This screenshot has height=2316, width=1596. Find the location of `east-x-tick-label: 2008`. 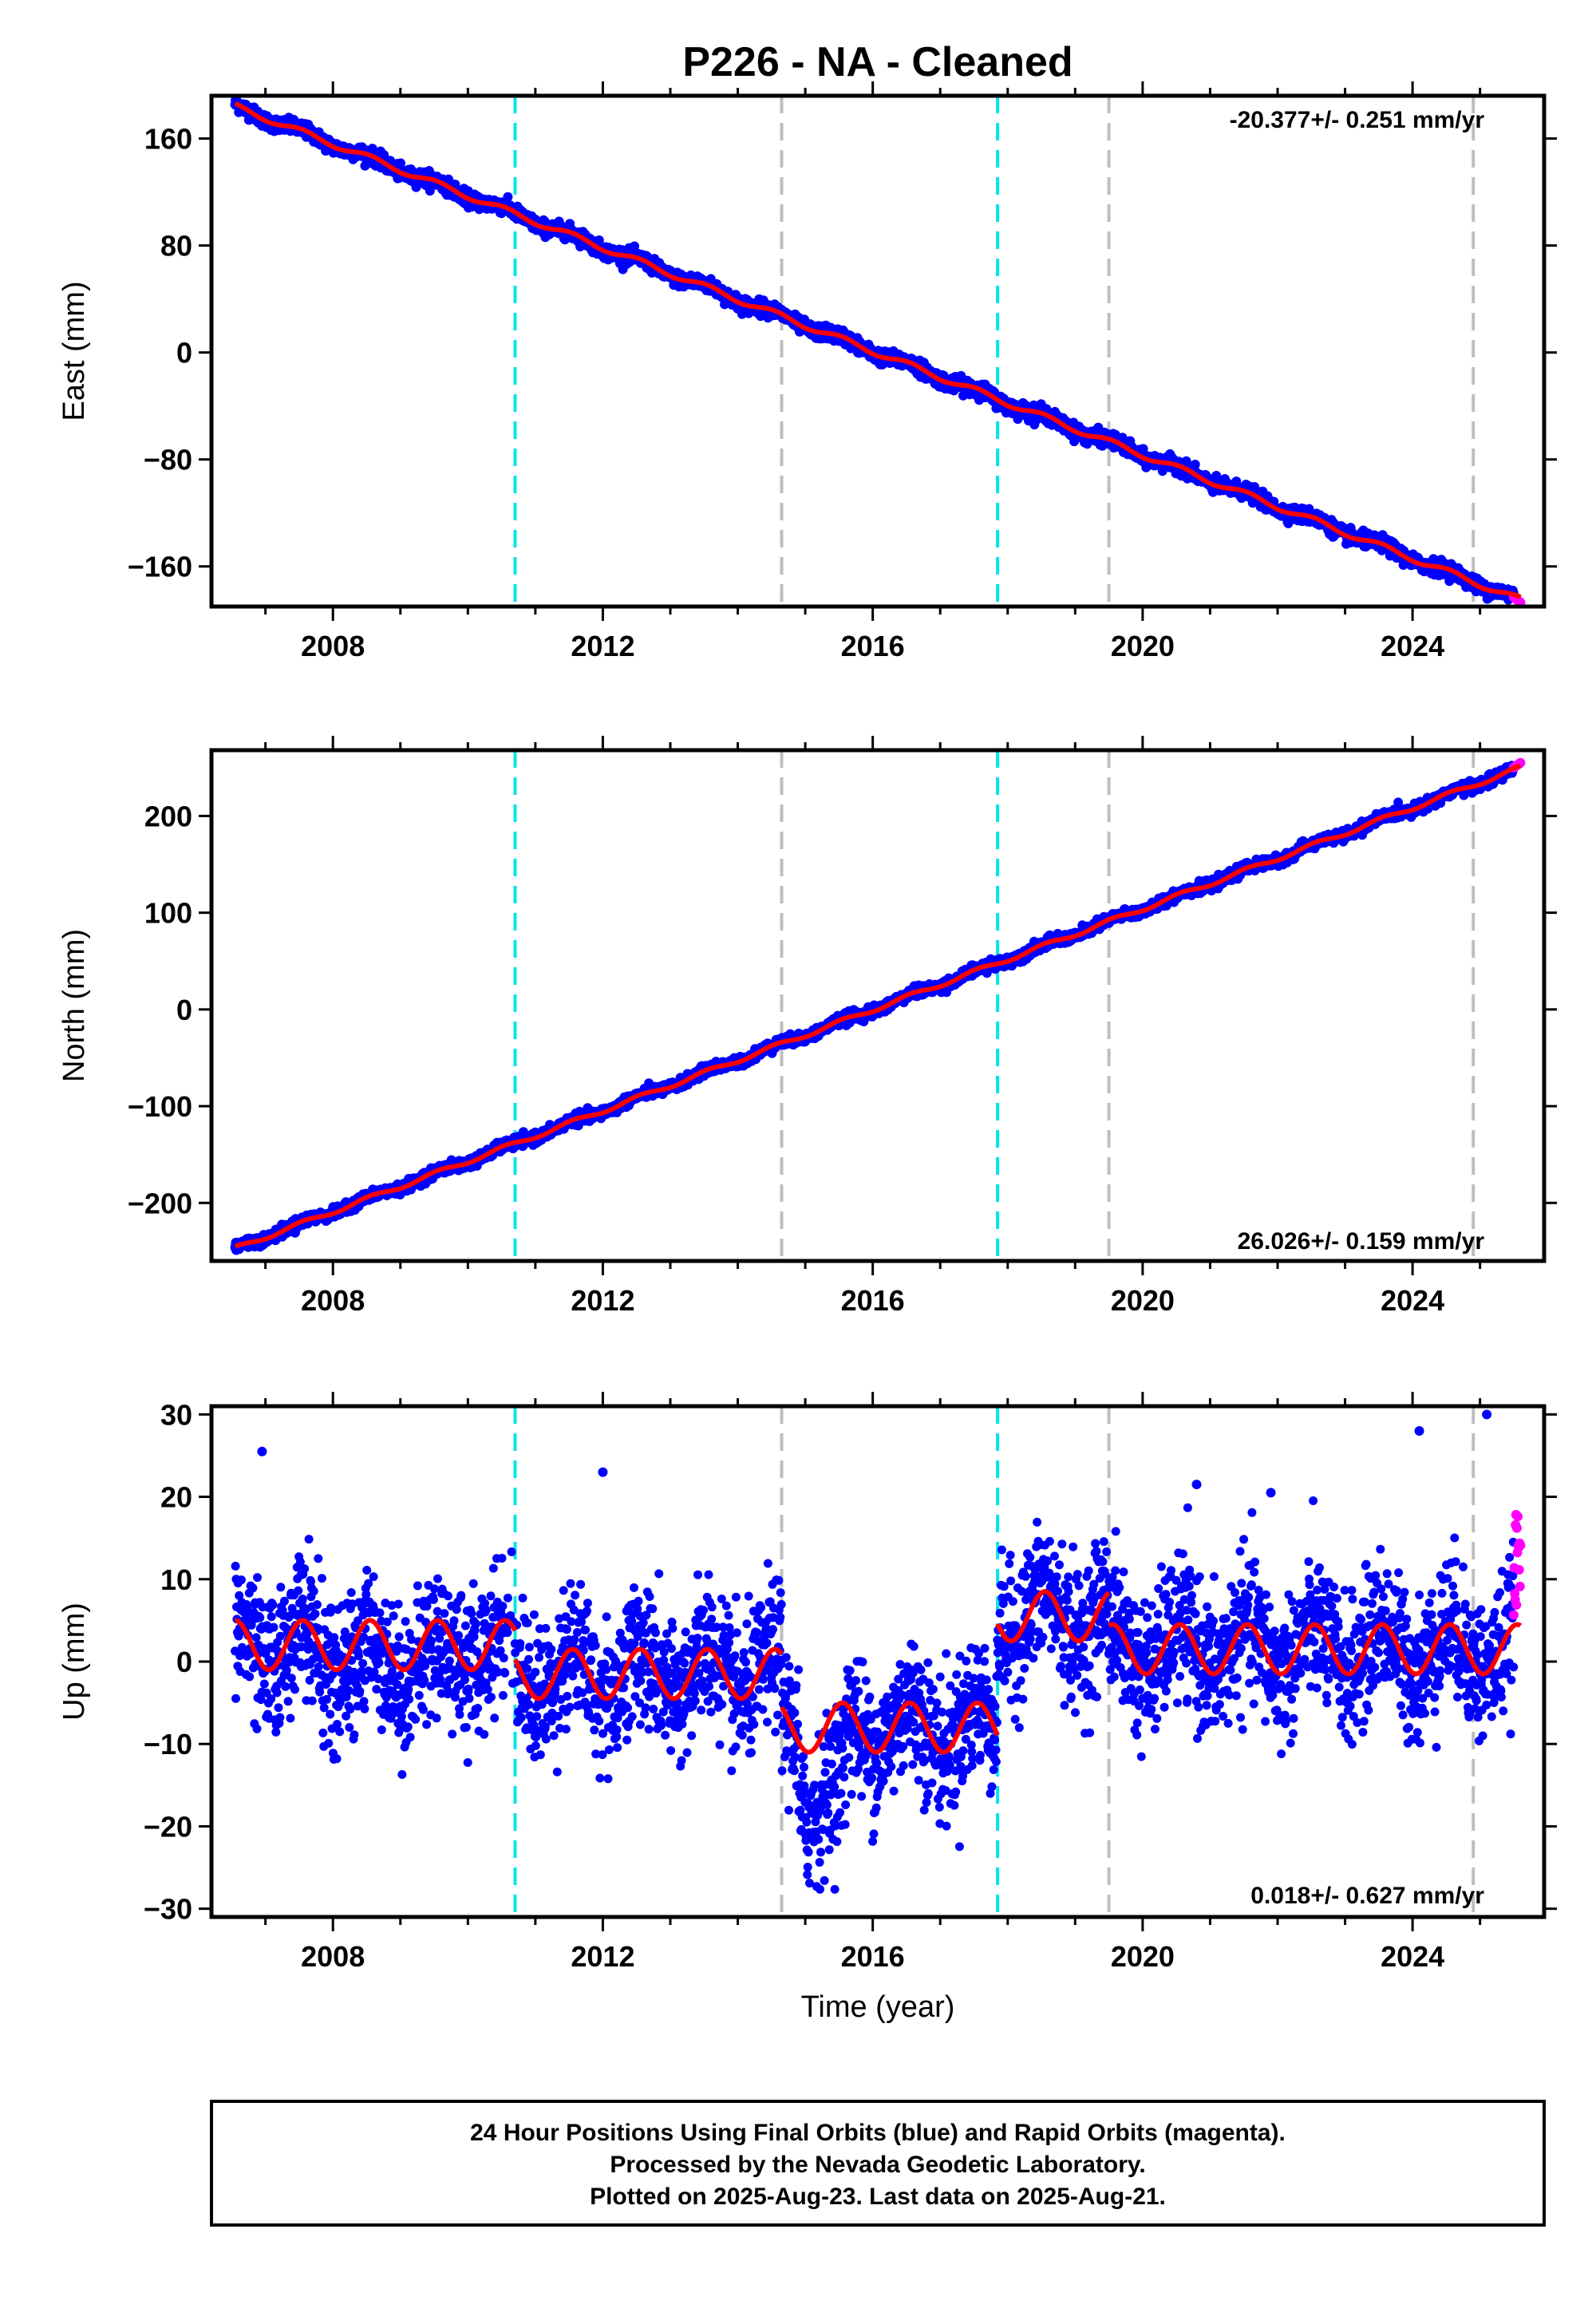

east-x-tick-label: 2008 is located at coordinates (333, 646).